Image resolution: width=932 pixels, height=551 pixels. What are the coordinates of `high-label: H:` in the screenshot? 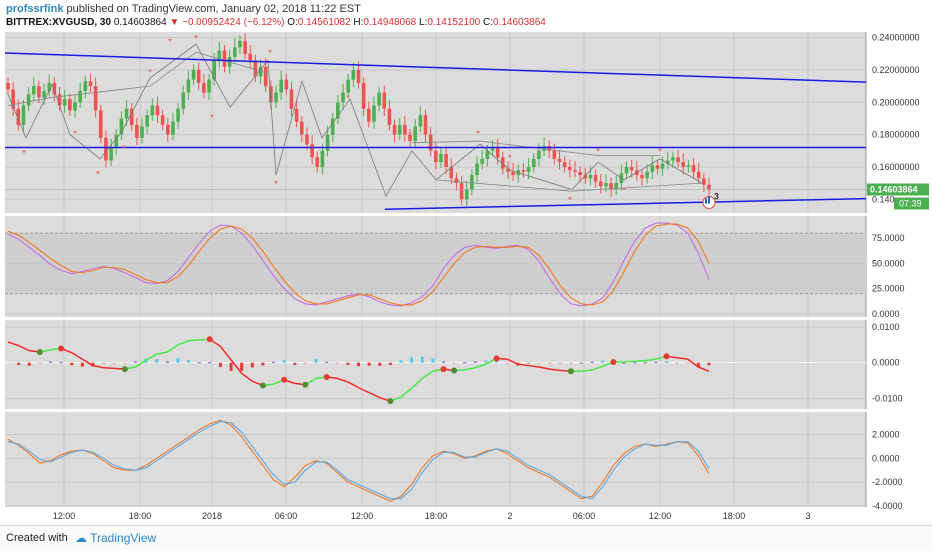 It's located at (358, 22).